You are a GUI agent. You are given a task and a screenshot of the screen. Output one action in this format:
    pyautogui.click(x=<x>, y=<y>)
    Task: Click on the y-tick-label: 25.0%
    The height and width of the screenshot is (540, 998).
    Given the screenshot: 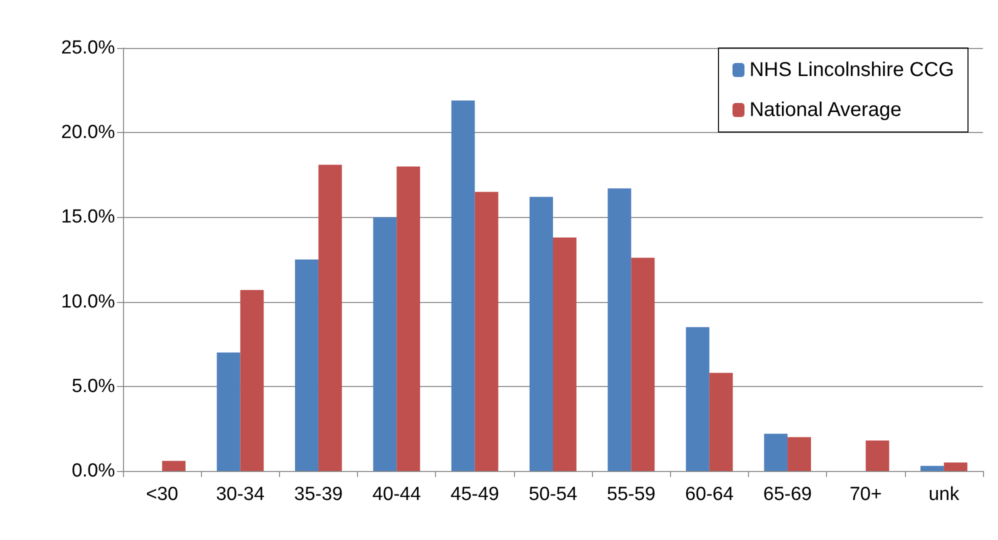 What is the action you would take?
    pyautogui.click(x=88, y=48)
    